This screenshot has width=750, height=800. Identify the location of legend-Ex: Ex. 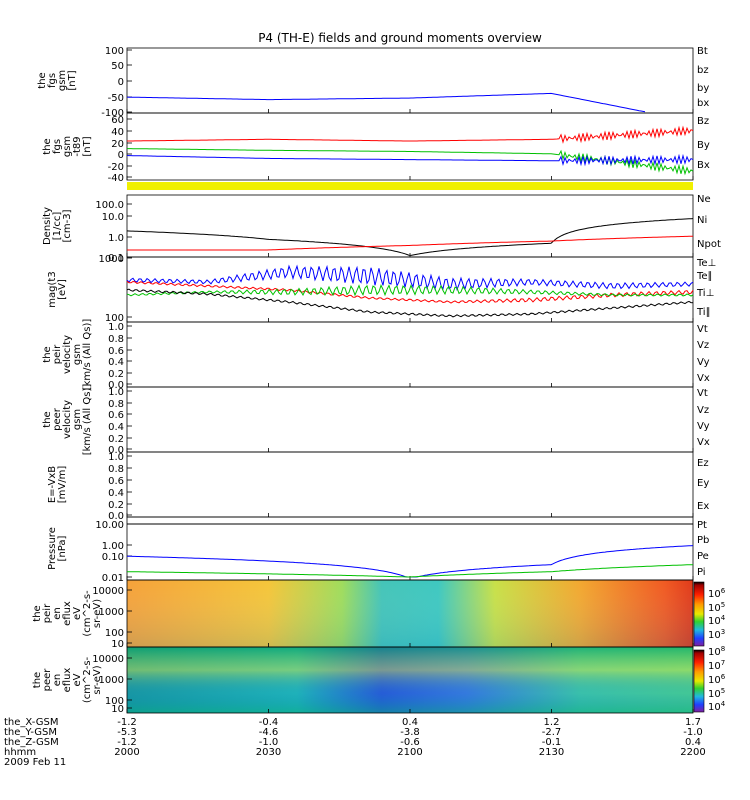
(703, 506).